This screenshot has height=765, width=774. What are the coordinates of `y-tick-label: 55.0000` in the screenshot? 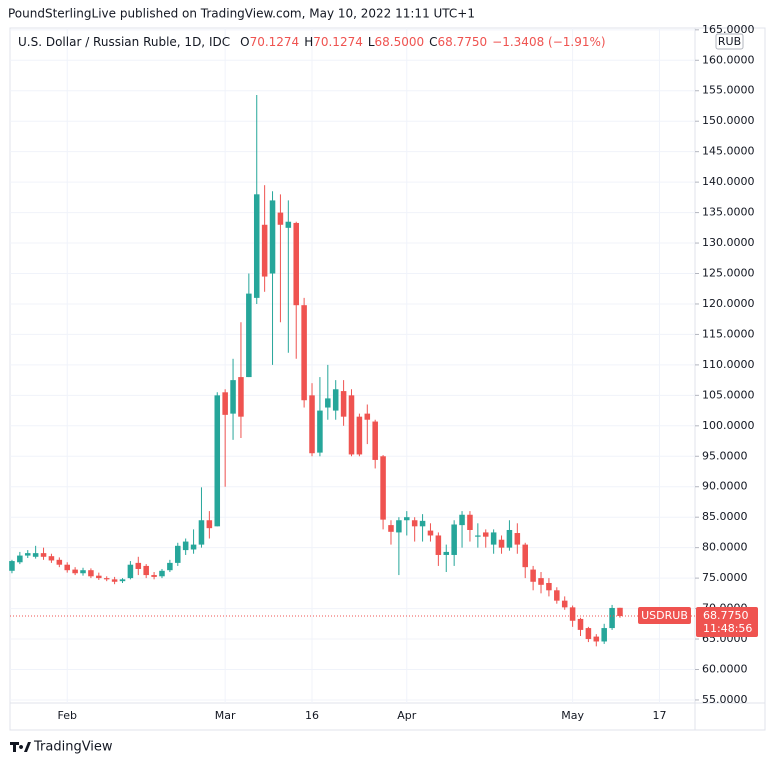 It's located at (725, 699).